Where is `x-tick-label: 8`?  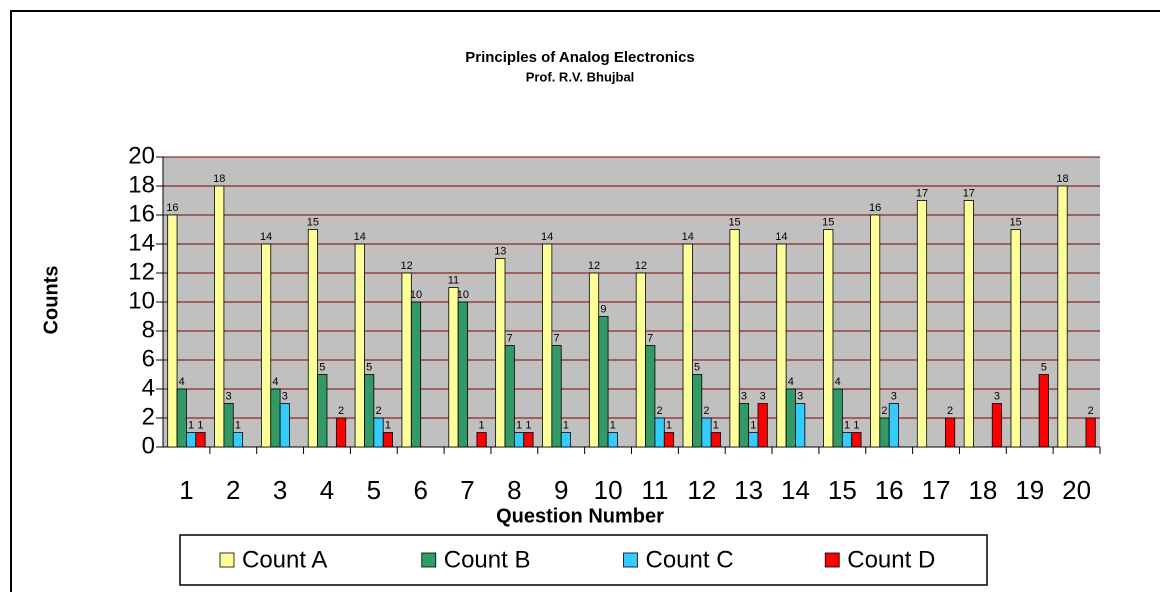 x-tick-label: 8 is located at coordinates (514, 490).